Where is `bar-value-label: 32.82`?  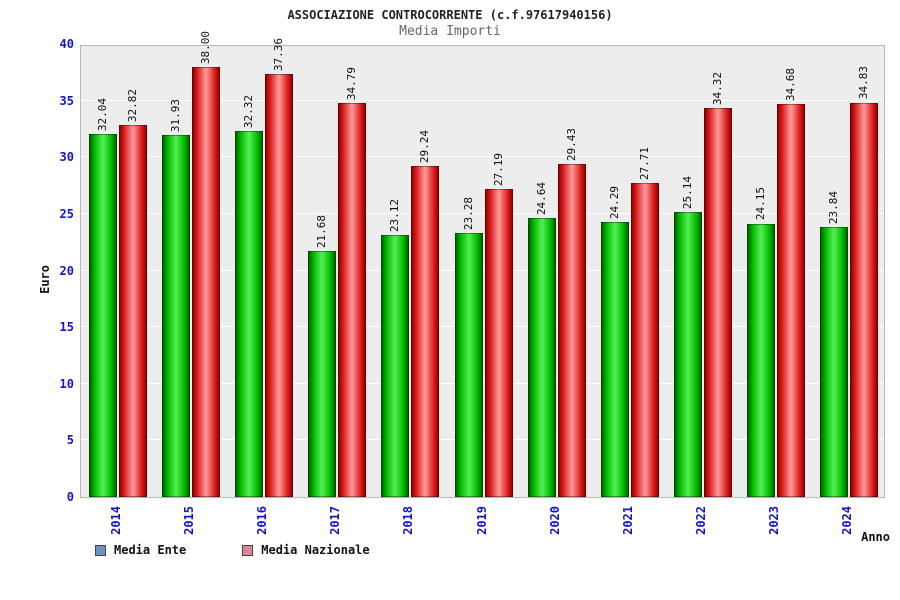 bar-value-label: 32.82 is located at coordinates (132, 106).